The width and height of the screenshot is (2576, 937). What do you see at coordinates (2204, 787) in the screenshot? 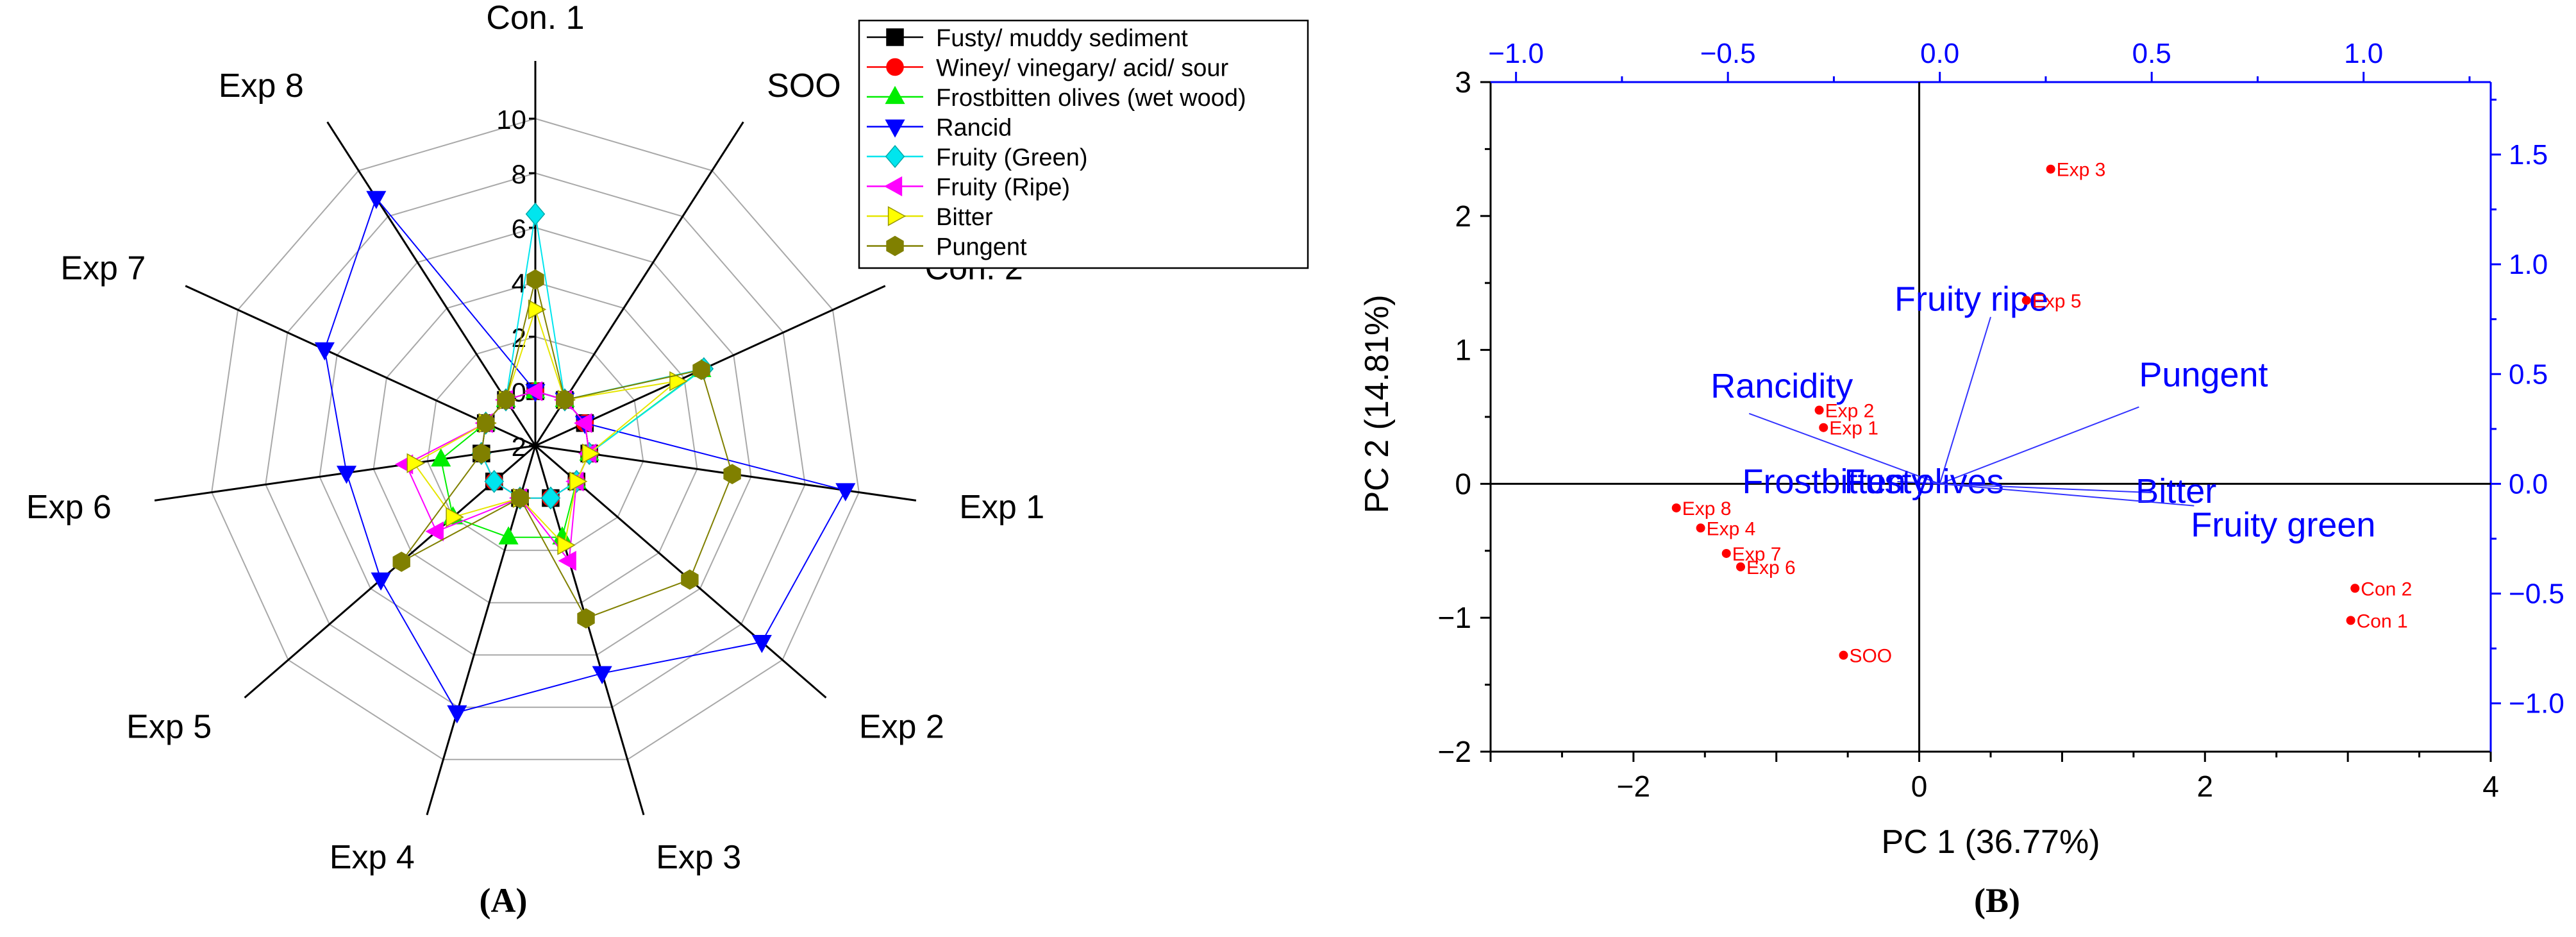
I see `x-tick-label: 2` at bounding box center [2204, 787].